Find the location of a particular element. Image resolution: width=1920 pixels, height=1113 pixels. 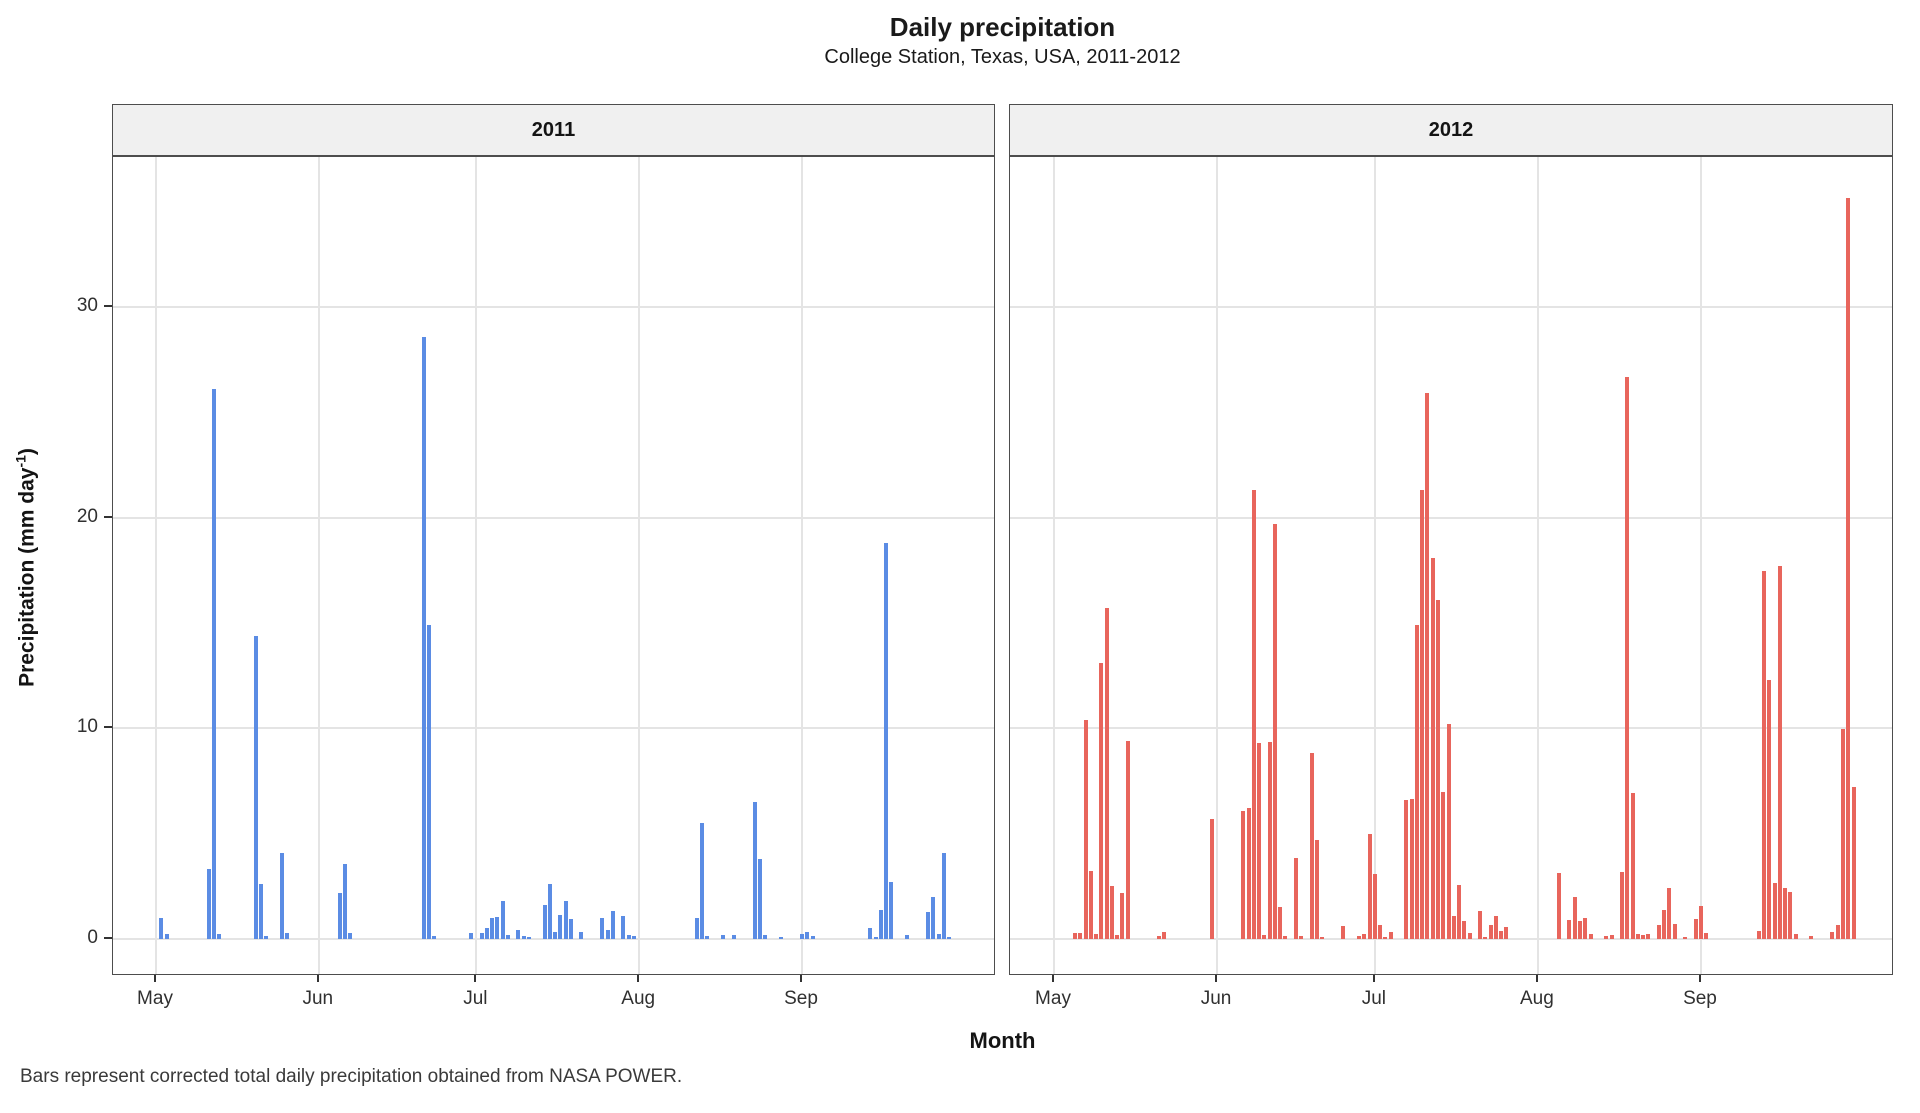

x-tick-label-2011-jul: Jul is located at coordinates (475, 998).